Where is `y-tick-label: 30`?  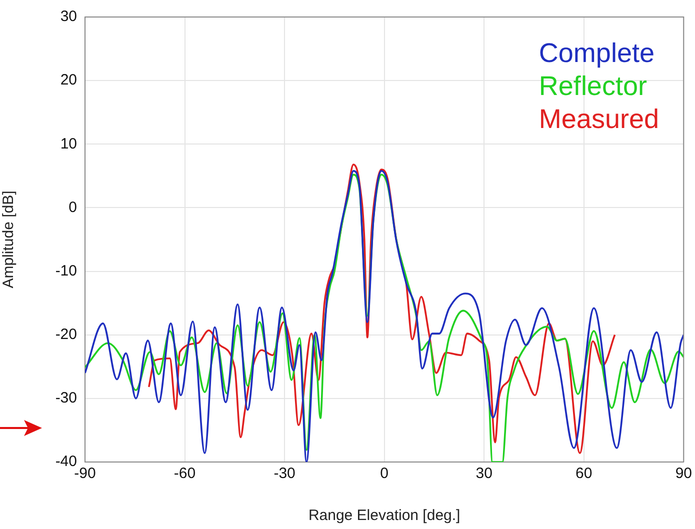 y-tick-label: 30 is located at coordinates (68, 17).